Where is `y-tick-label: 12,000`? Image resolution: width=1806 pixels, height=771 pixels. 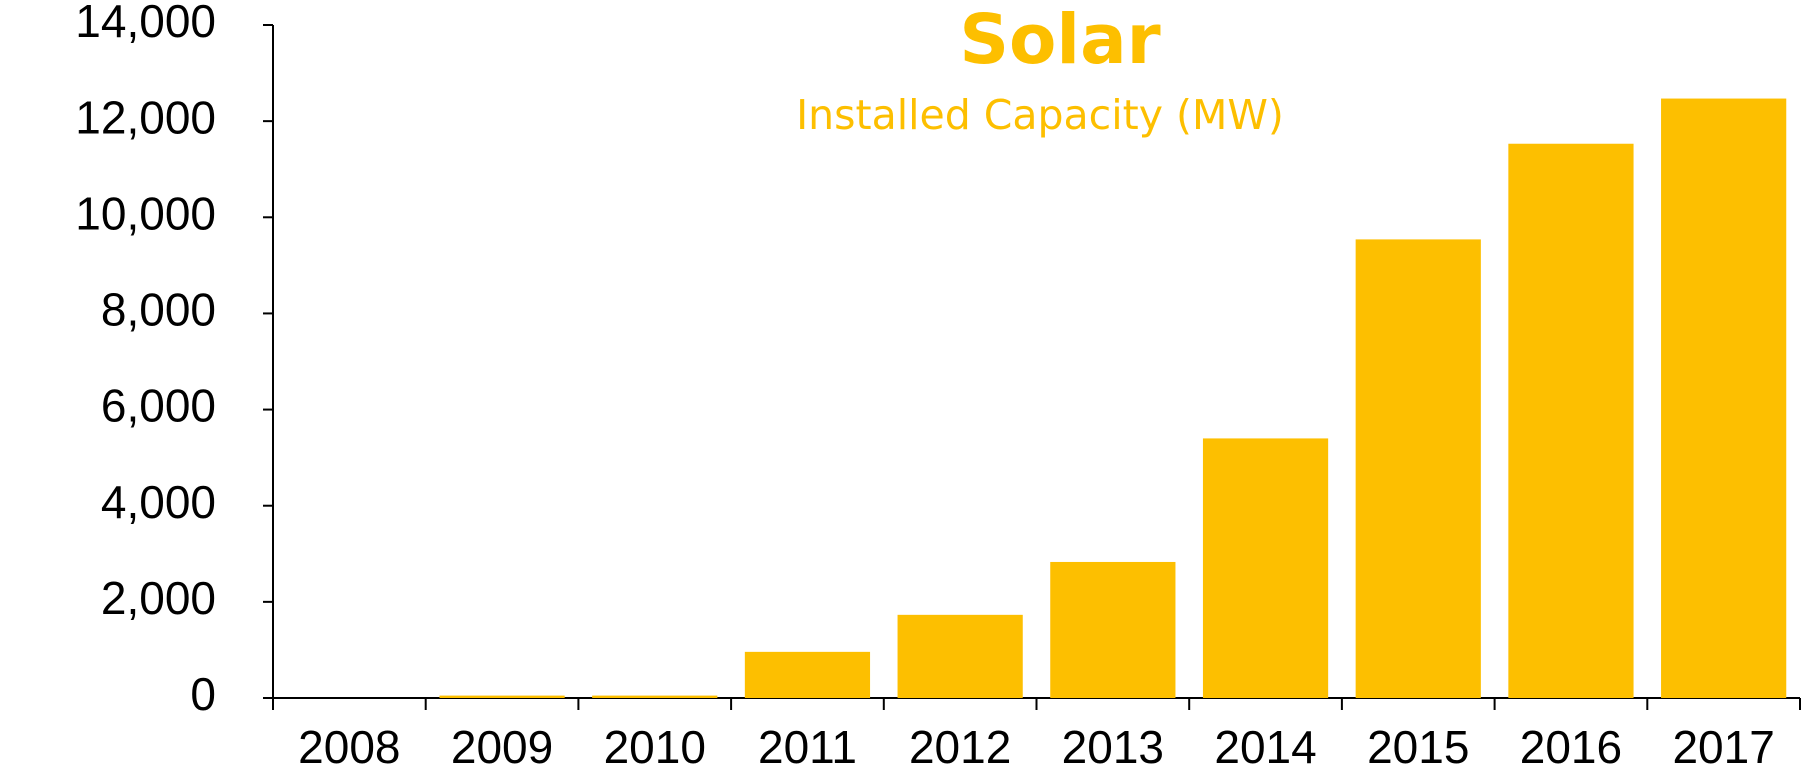
y-tick-label: 12,000 is located at coordinates (145, 117).